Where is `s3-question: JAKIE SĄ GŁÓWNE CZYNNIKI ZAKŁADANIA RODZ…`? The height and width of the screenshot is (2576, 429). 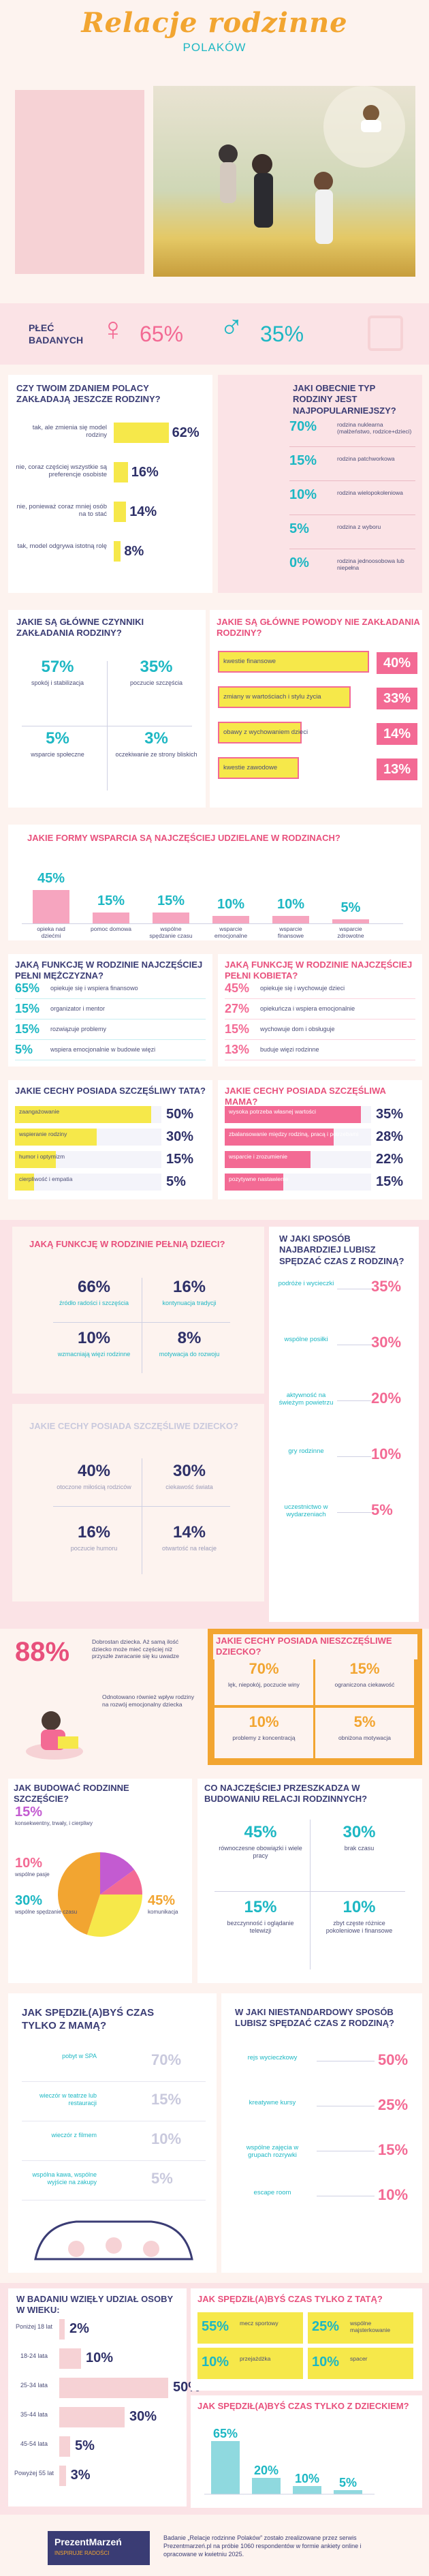 s3-question: JAKIE SĄ GŁÓWNE CZYNNIKI ZAKŁADANIA RODZ… is located at coordinates (80, 628).